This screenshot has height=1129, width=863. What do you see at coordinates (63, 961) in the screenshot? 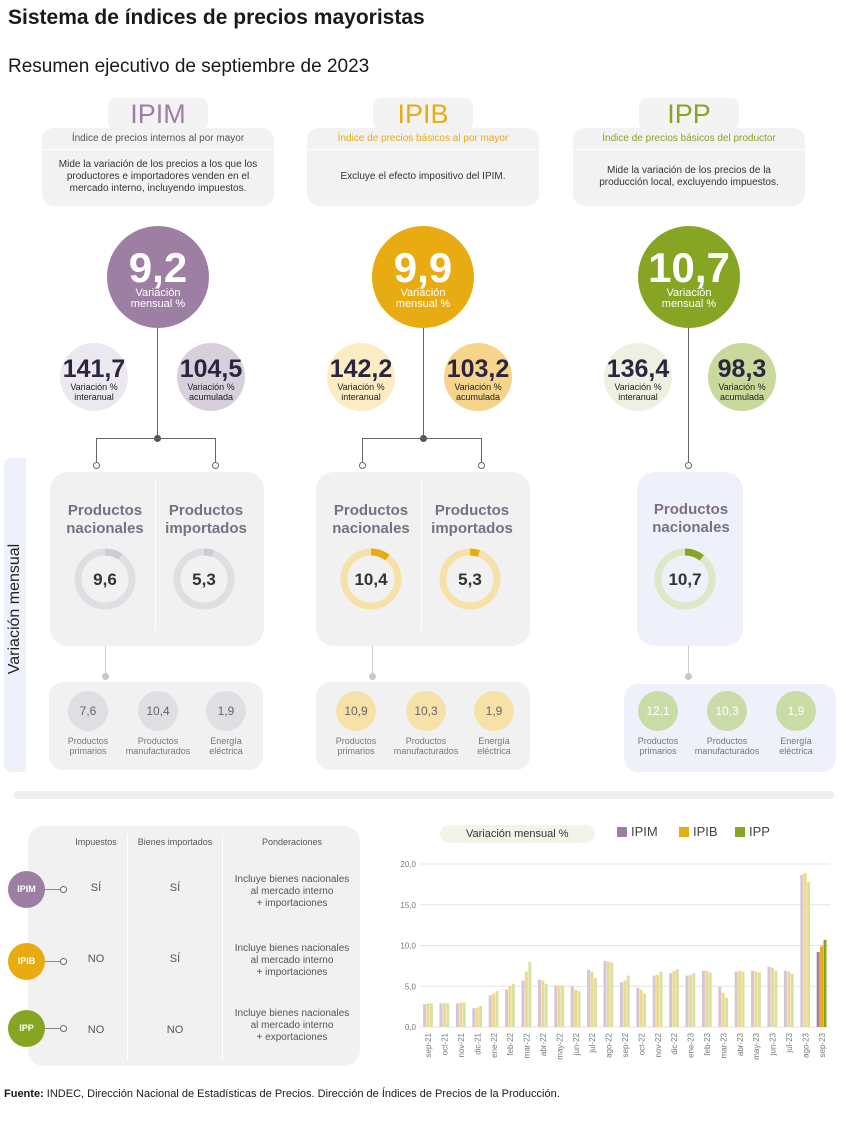
I see `table-tag-dot-ipib` at bounding box center [63, 961].